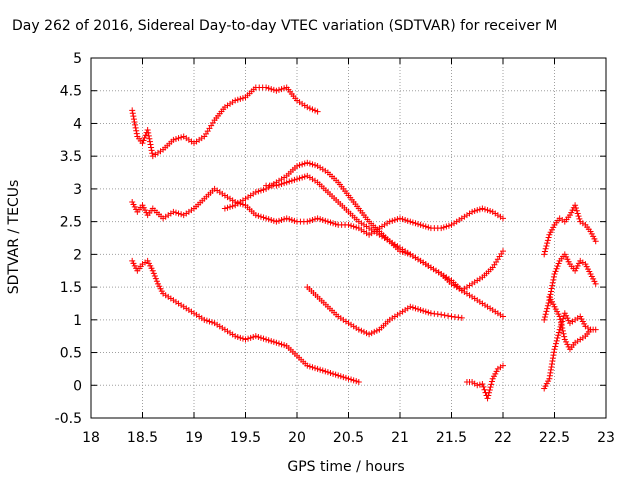 The image size is (640, 480). Describe the element at coordinates (91, 438) in the screenshot. I see `x-tick-label: 18` at that location.